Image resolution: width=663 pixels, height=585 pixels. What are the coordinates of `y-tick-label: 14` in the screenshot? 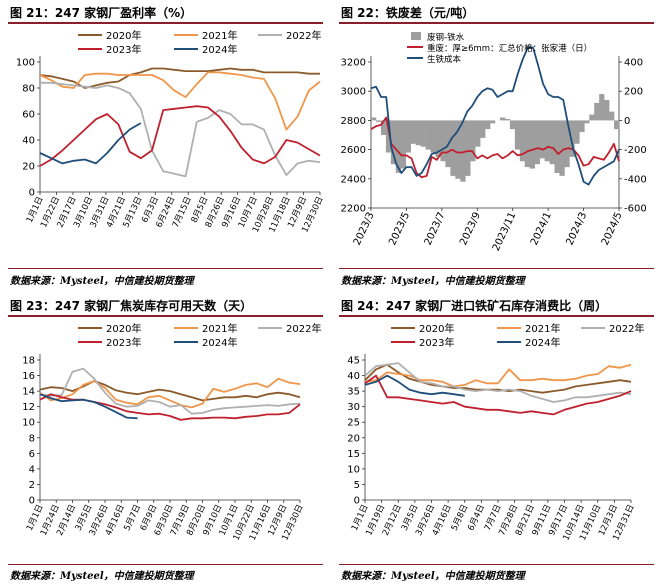 It's located at (28, 392).